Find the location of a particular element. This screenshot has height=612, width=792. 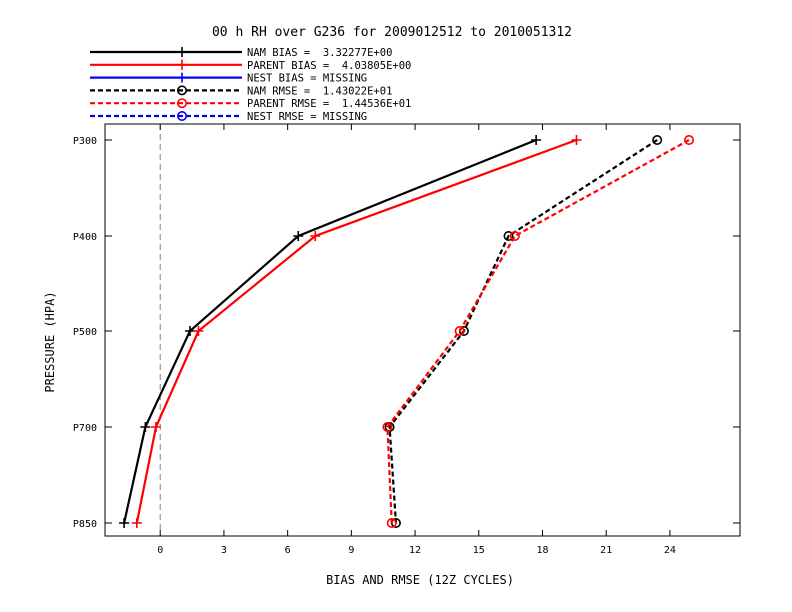

legend-label: NEST BIAS = MISSING is located at coordinates (307, 79).